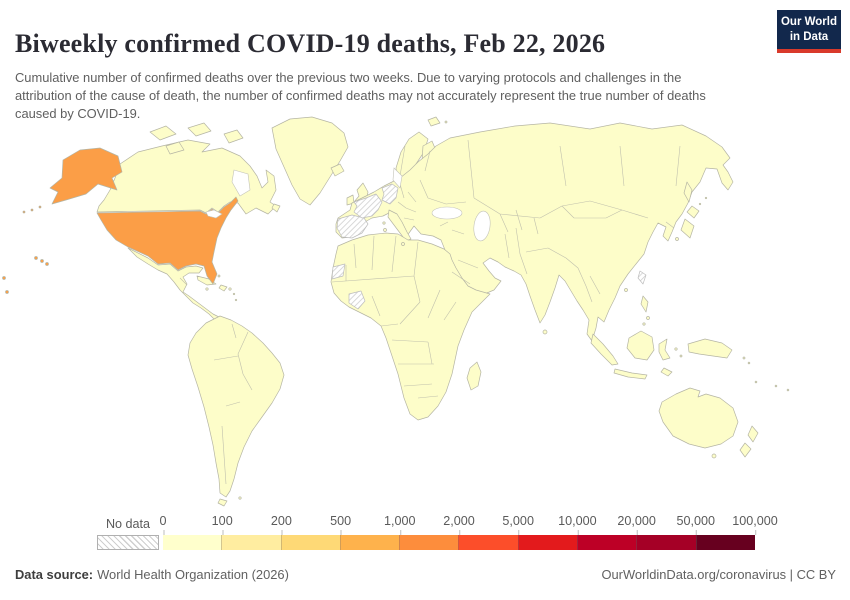 This screenshot has width=850, height=600. What do you see at coordinates (236, 411) in the screenshot?
I see `region-south-america` at bounding box center [236, 411].